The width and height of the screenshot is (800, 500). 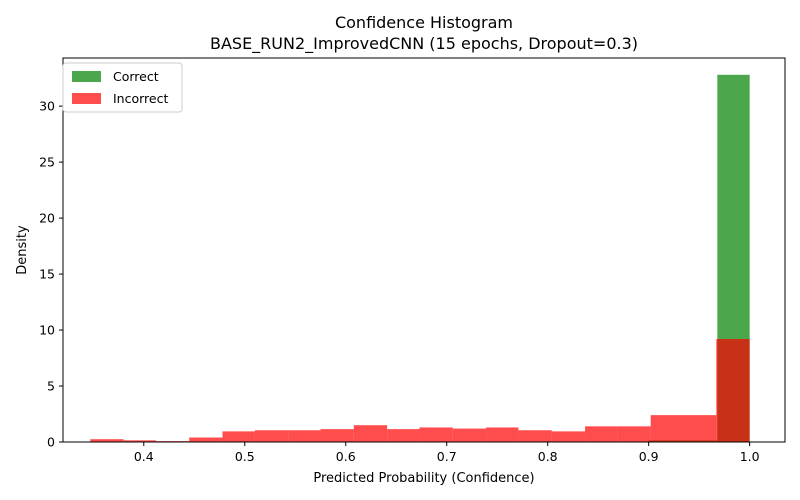 What do you see at coordinates (51, 386) in the screenshot?
I see `y-tick-label: 5` at bounding box center [51, 386].